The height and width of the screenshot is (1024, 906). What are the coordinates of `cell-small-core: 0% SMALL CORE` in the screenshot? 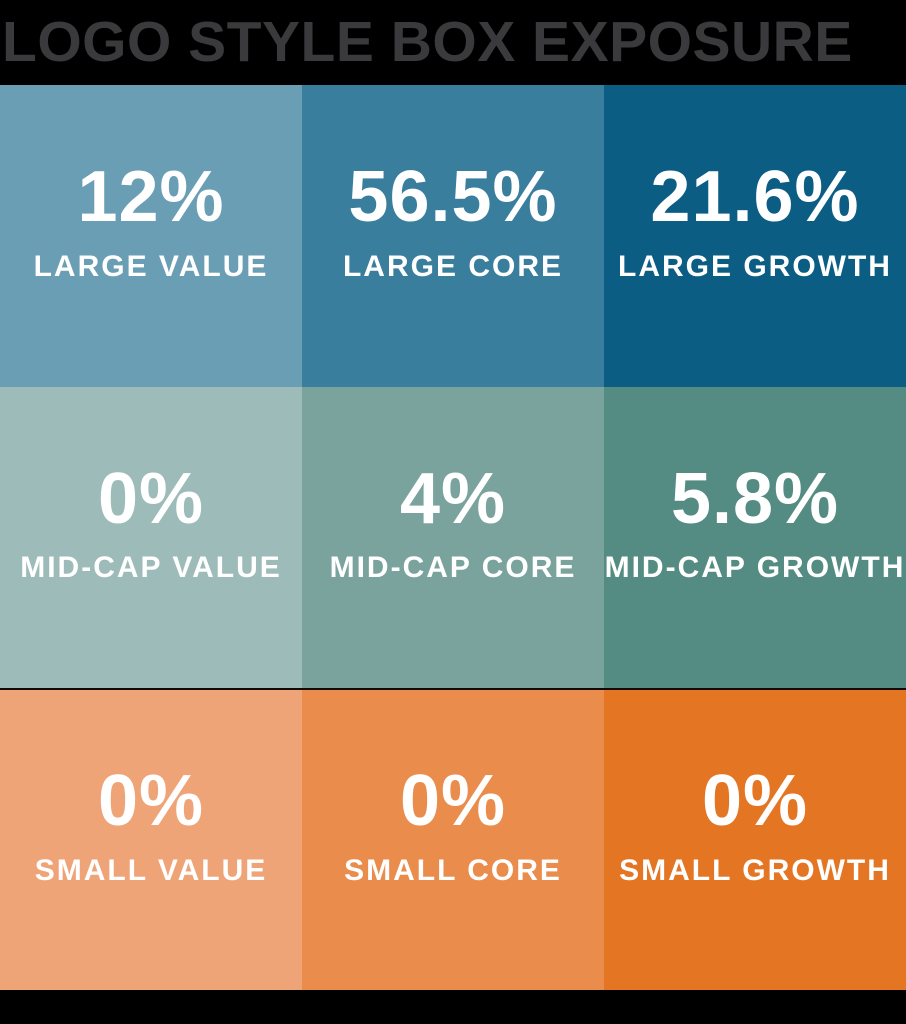 It's located at (453, 839).